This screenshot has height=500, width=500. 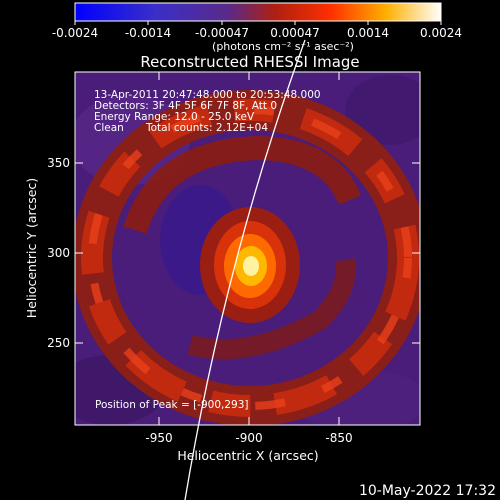 I want to click on plot-title: Reconstructed RHESSI Image, so click(x=249, y=62).